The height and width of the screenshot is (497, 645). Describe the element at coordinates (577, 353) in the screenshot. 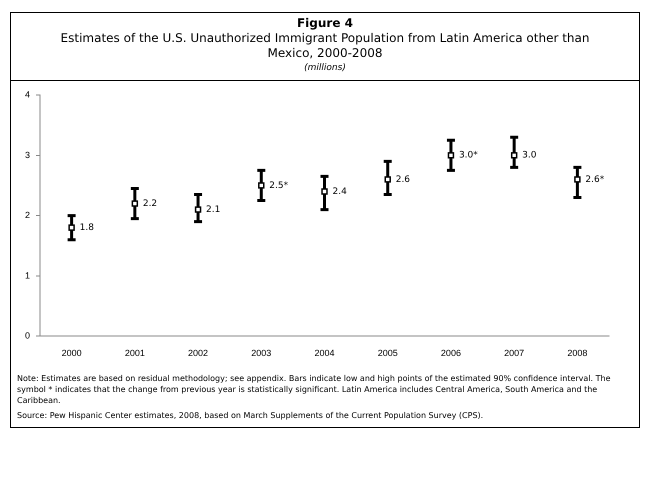

I see `x-tick-label: 2008` at that location.